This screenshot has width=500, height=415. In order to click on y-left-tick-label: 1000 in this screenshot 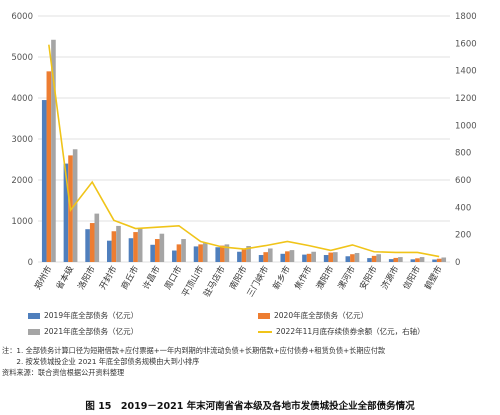, I will do `click(22, 222)`.